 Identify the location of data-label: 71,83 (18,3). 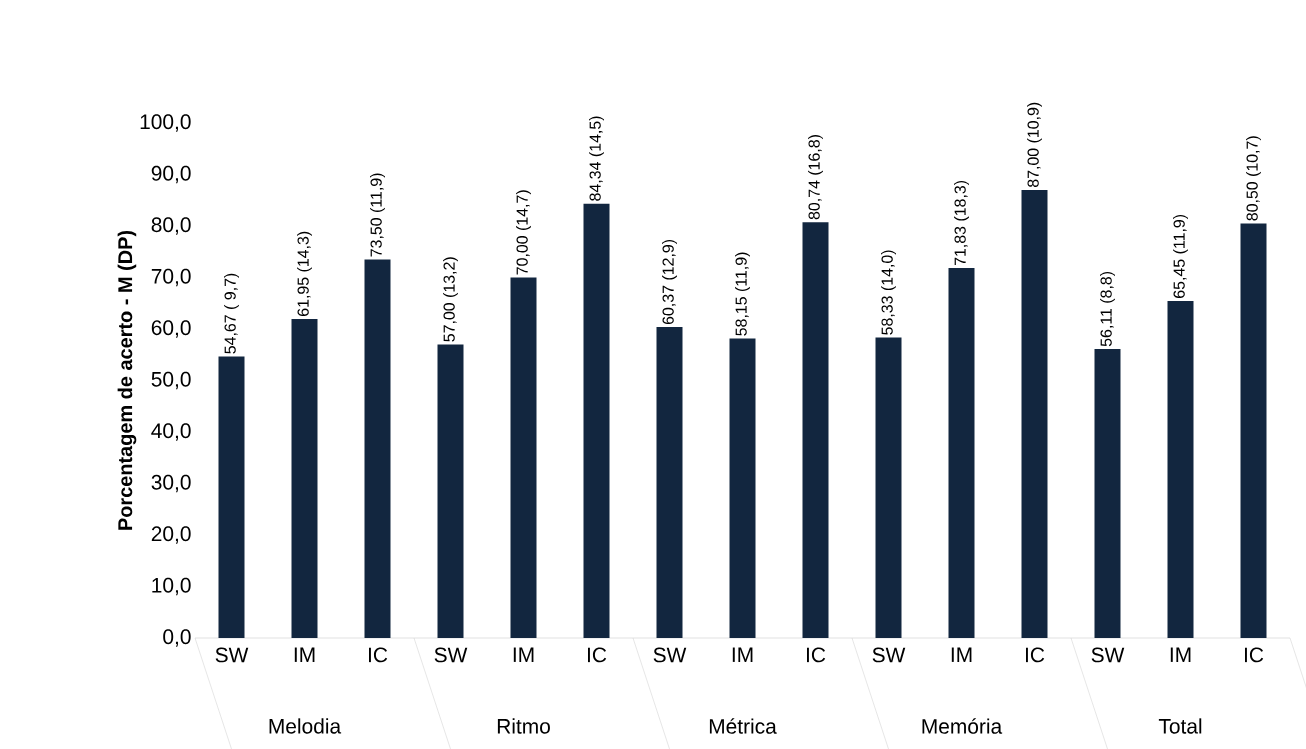
(961, 223).